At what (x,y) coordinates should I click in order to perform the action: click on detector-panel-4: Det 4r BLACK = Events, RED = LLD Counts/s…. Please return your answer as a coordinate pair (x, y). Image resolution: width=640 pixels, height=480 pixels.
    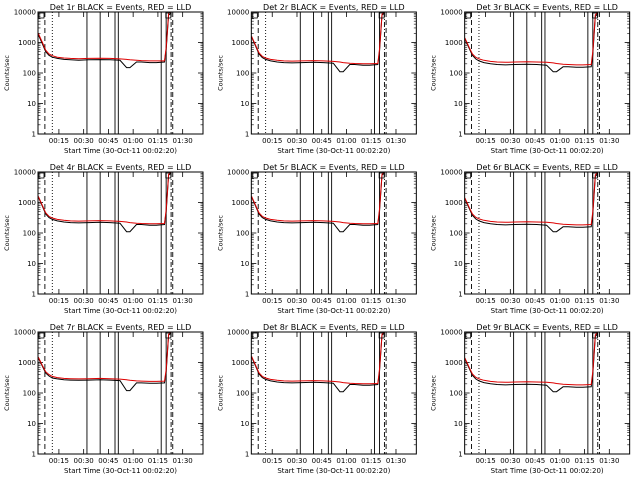
    Looking at the image, I should click on (103, 239).